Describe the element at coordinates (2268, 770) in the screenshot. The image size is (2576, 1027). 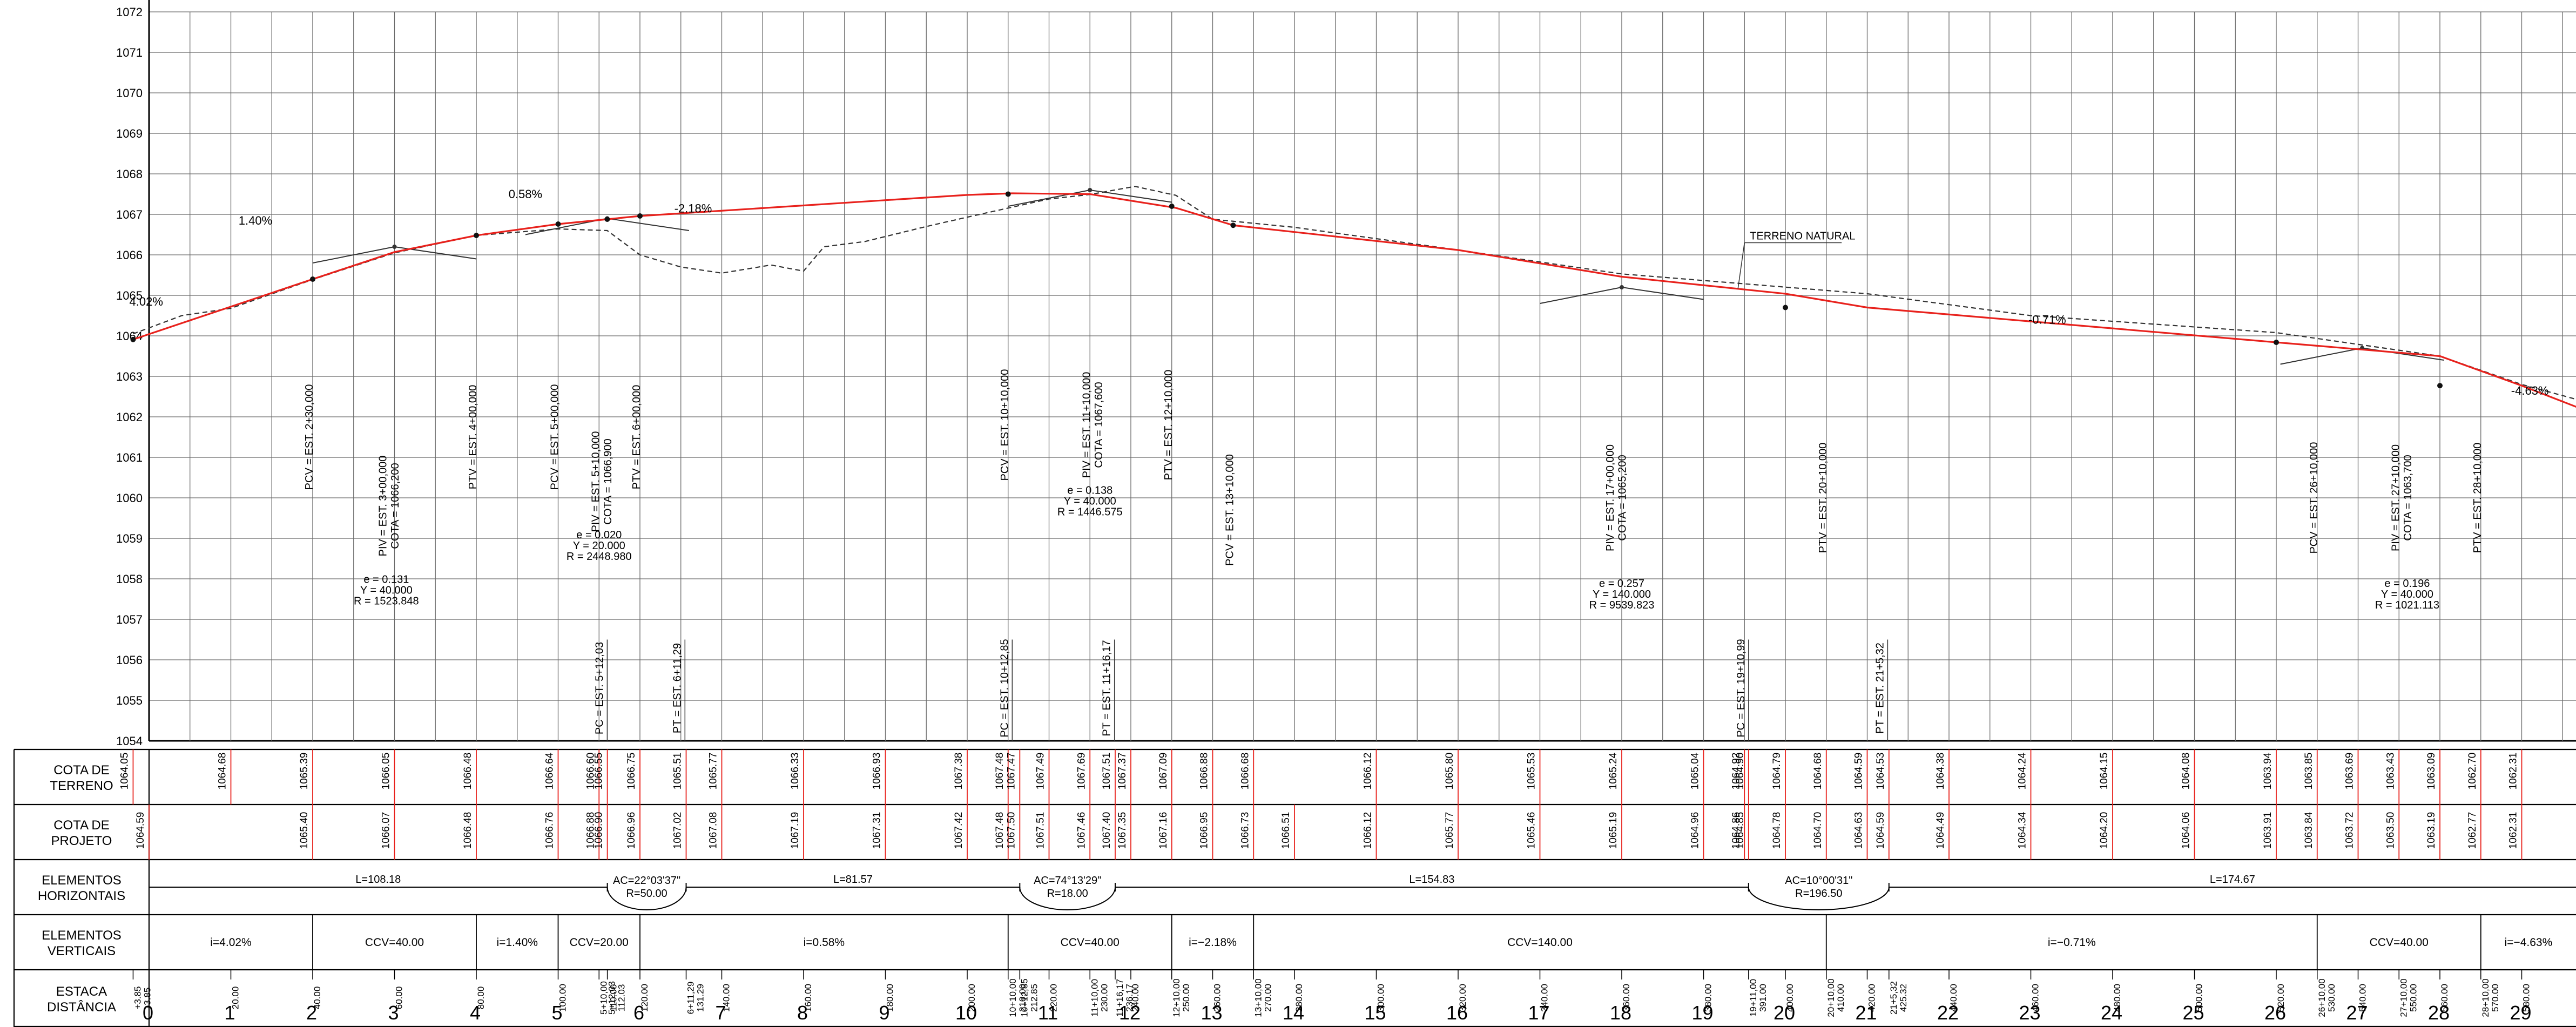
I see `terrain-value: 1063.94` at that location.